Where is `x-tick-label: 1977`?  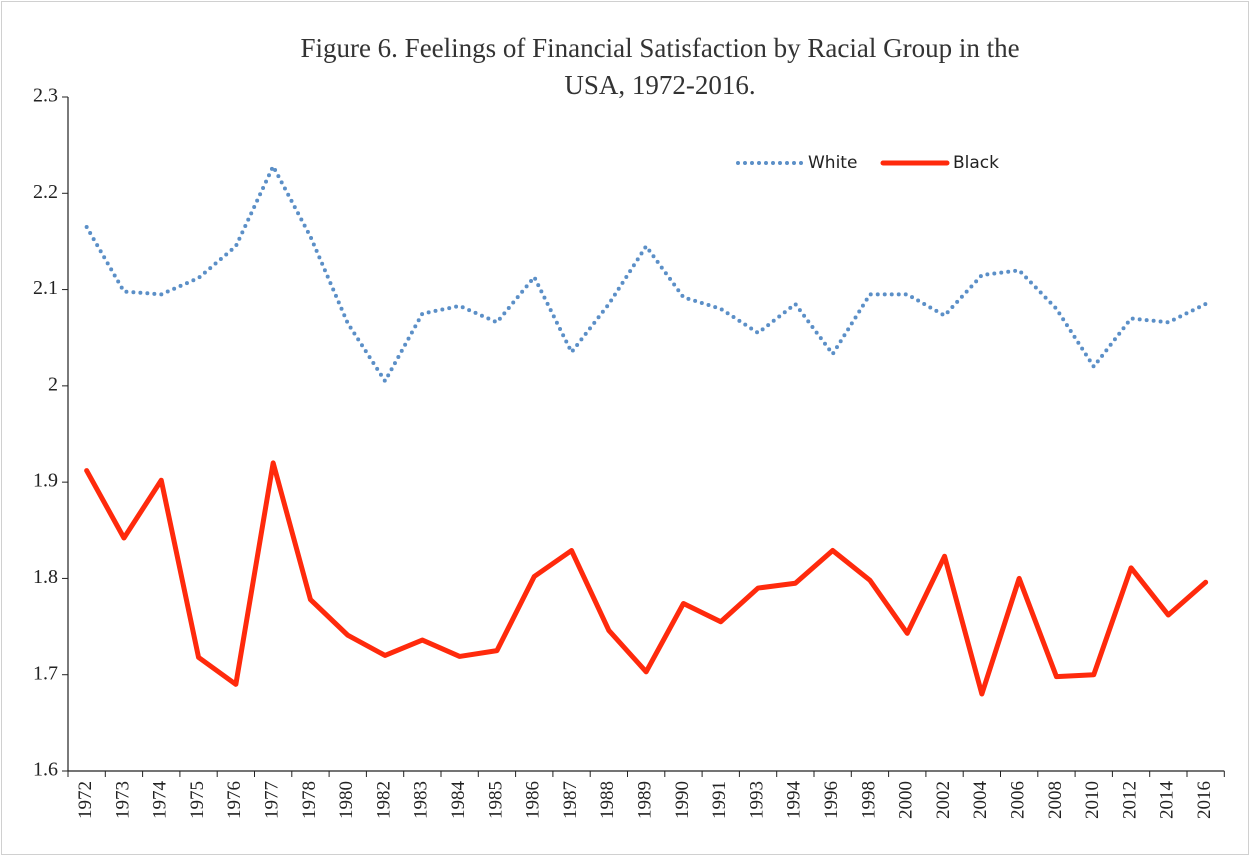
x-tick-label: 1977 is located at coordinates (272, 800).